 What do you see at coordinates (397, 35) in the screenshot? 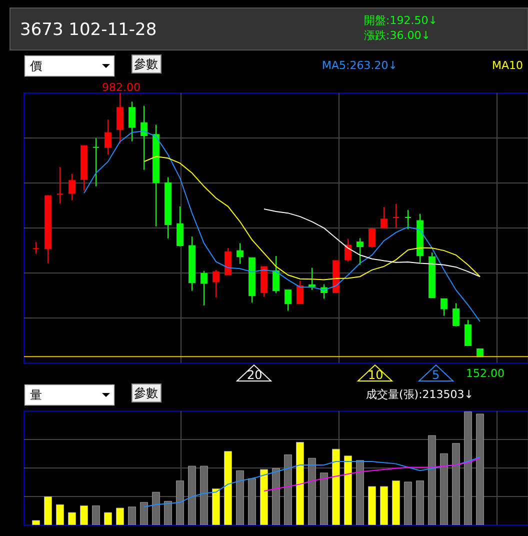
I see `text: 漲跌:36.00↓` at bounding box center [397, 35].